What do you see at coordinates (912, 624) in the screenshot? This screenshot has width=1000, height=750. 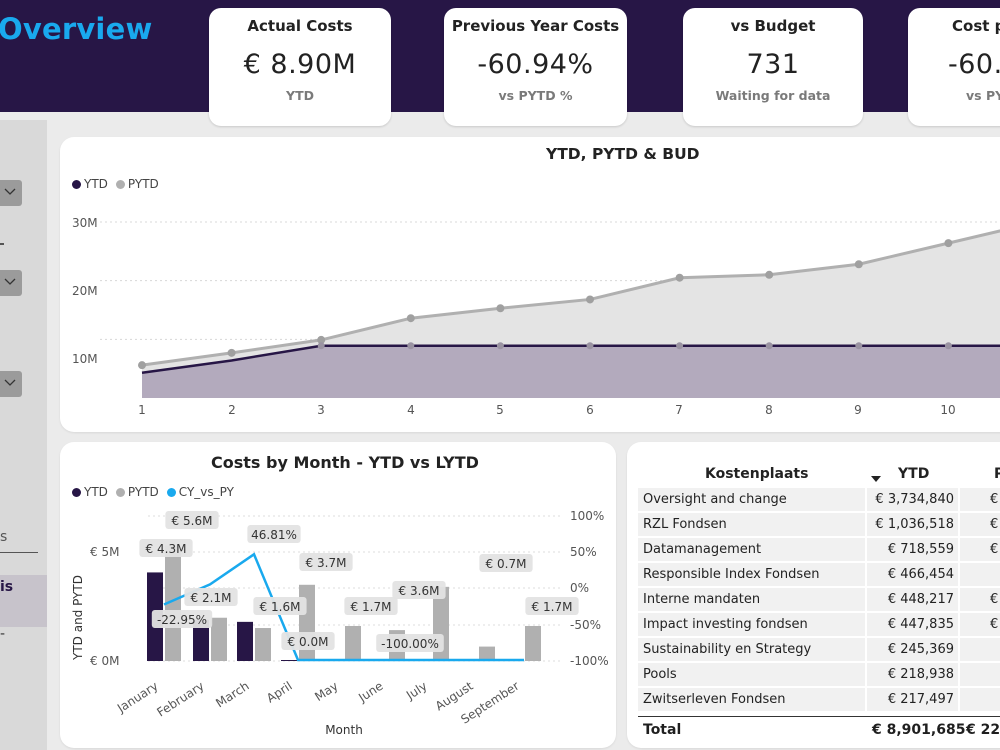 I see `cell-ytd: € 447,835` at bounding box center [912, 624].